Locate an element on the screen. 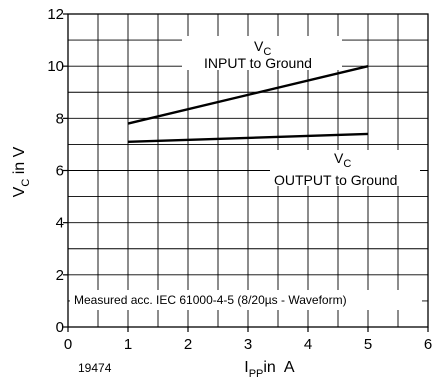 The height and width of the screenshot is (380, 432). output-vc-main: V is located at coordinates (339, 158).